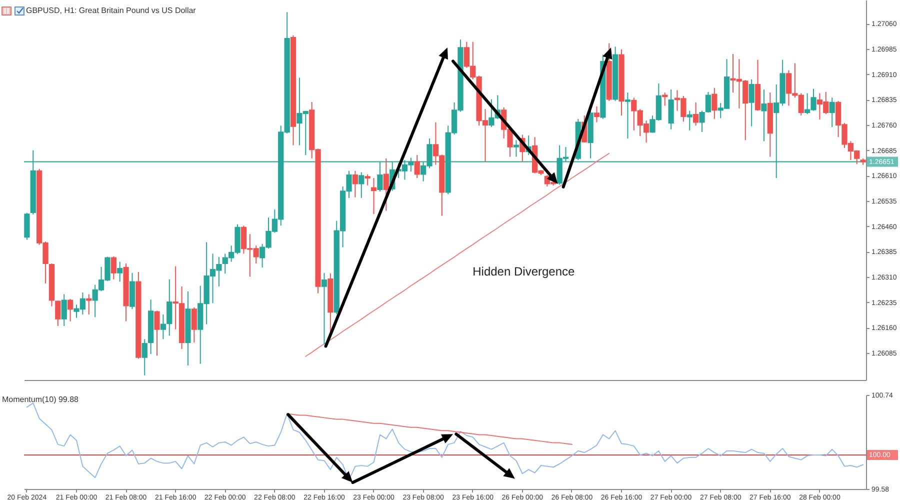 The height and width of the screenshot is (500, 900). What do you see at coordinates (41, 399) in the screenshot?
I see `chart-title: Momentum(10) 99.88` at bounding box center [41, 399].